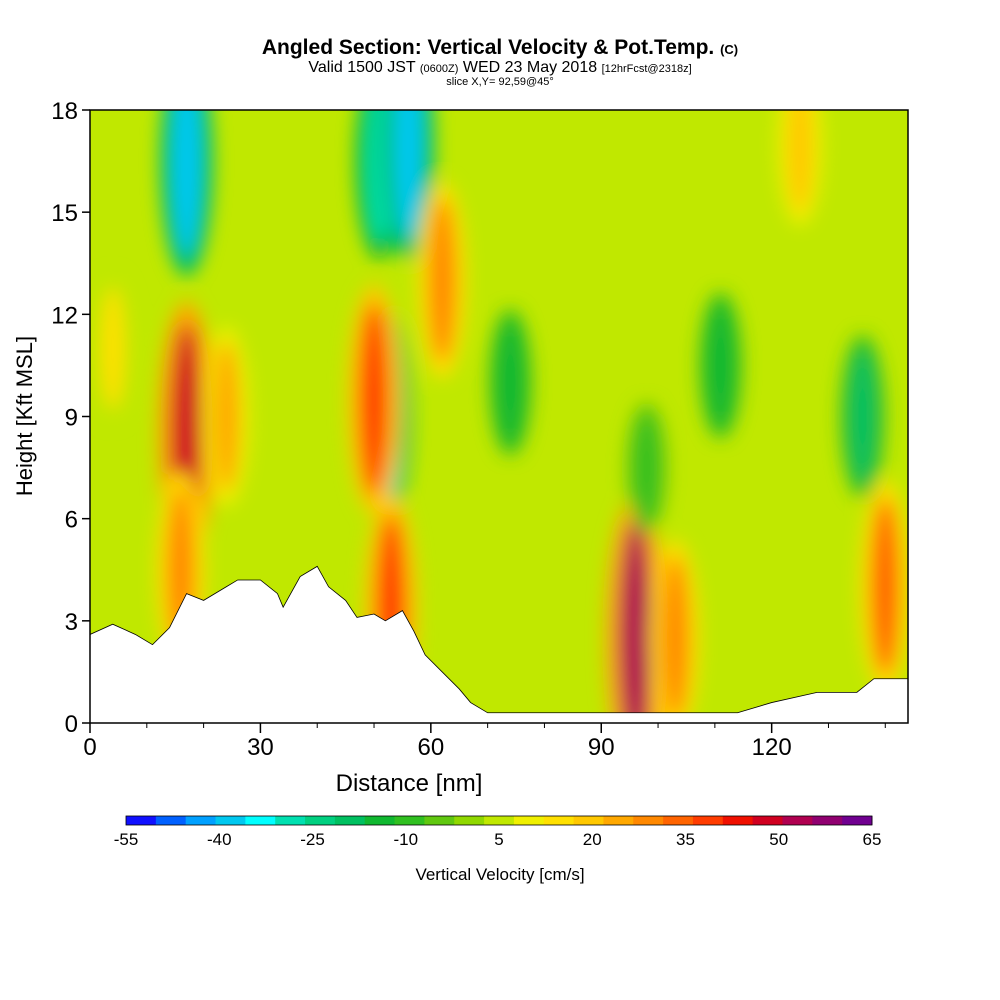  What do you see at coordinates (89, 747) in the screenshot?
I see `x-tick-label: 0` at bounding box center [89, 747].